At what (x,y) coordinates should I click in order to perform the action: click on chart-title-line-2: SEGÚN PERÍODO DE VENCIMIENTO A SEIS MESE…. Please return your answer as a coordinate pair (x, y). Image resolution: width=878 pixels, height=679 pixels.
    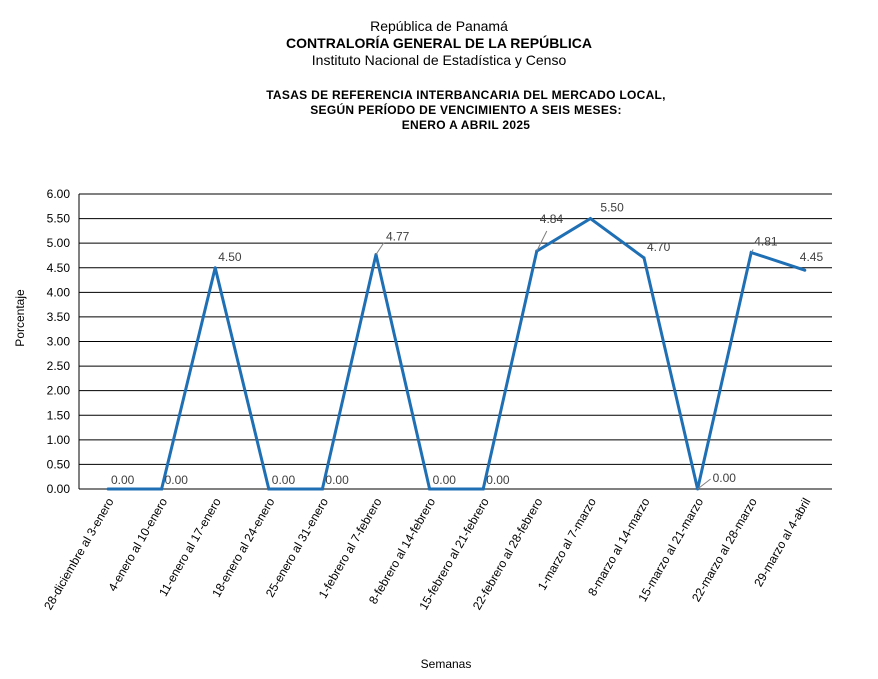
    Looking at the image, I should click on (466, 110).